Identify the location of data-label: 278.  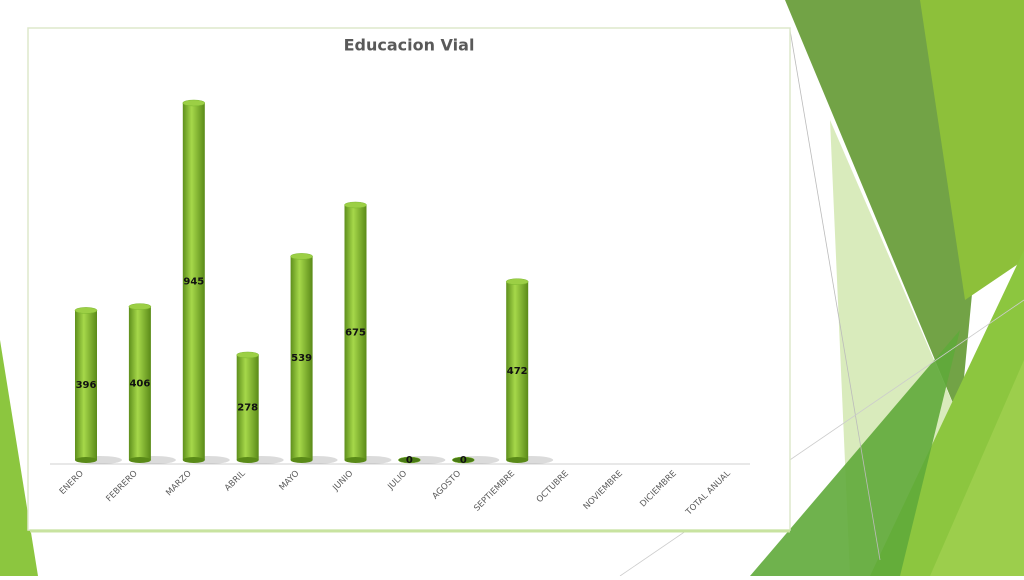
(247, 407).